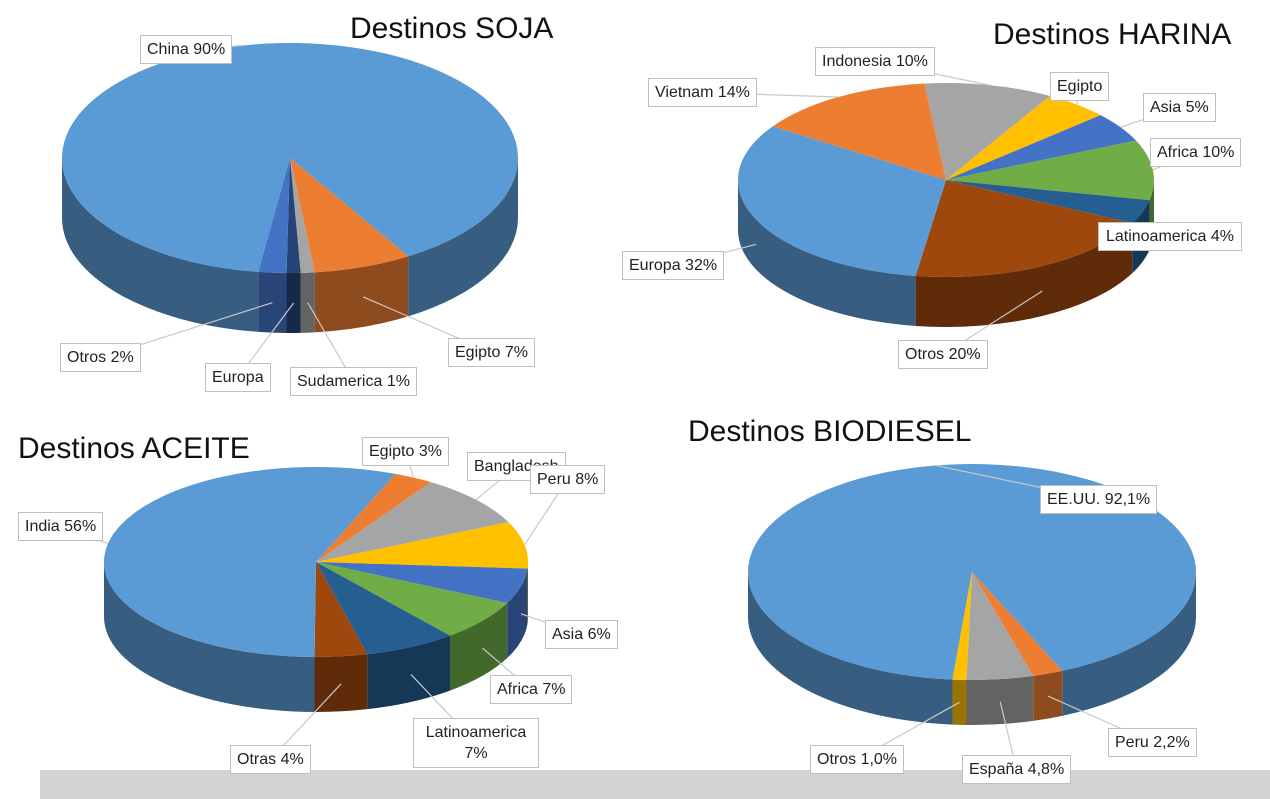 The width and height of the screenshot is (1270, 799). Describe the element at coordinates (830, 431) in the screenshot. I see `chart-title: Destinos BIODIESEL` at that location.